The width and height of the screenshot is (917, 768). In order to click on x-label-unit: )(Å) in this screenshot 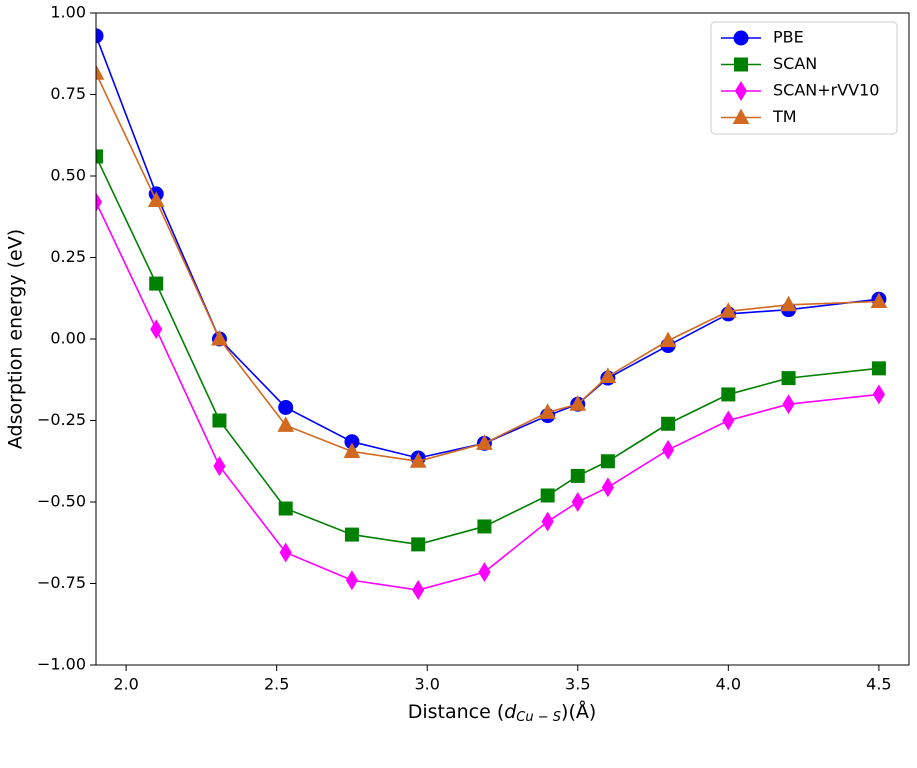, I will do `click(578, 711)`.